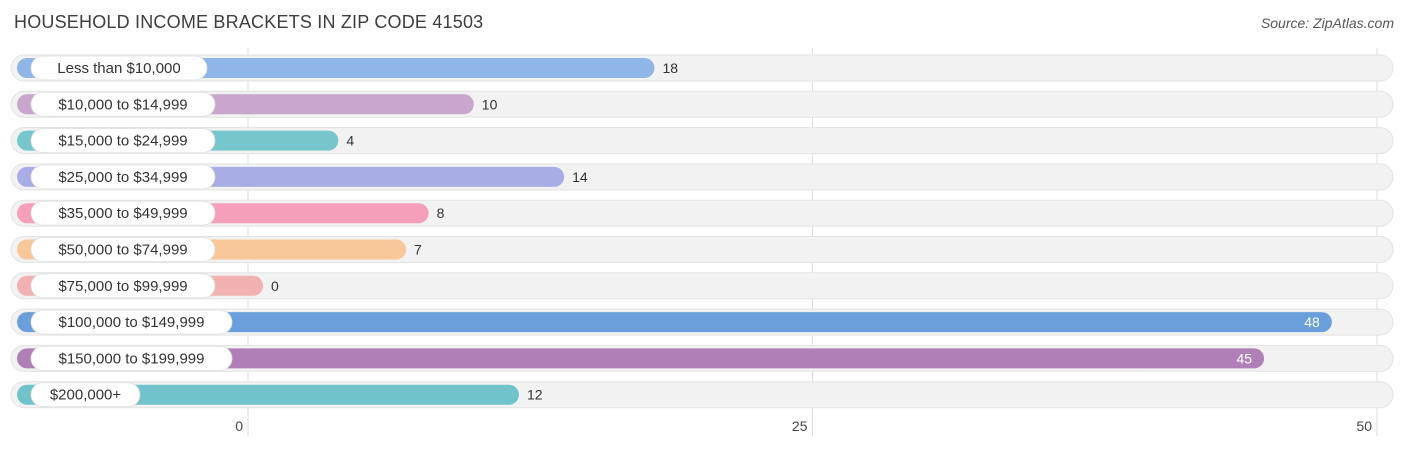 The height and width of the screenshot is (450, 1406). I want to click on bar-row-150-000-to-199-999: $150,000 to $199,999 45, so click(702, 358).